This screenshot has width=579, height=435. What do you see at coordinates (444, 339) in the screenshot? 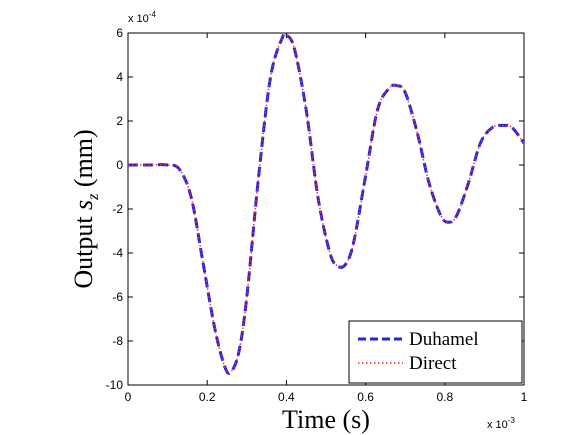
I see `legend-label-duhamel: Duhamel` at bounding box center [444, 339].